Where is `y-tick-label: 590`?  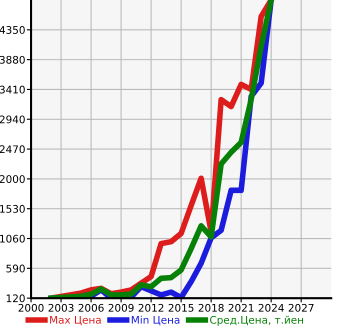
y-tick-label: 590 is located at coordinates (15, 268).